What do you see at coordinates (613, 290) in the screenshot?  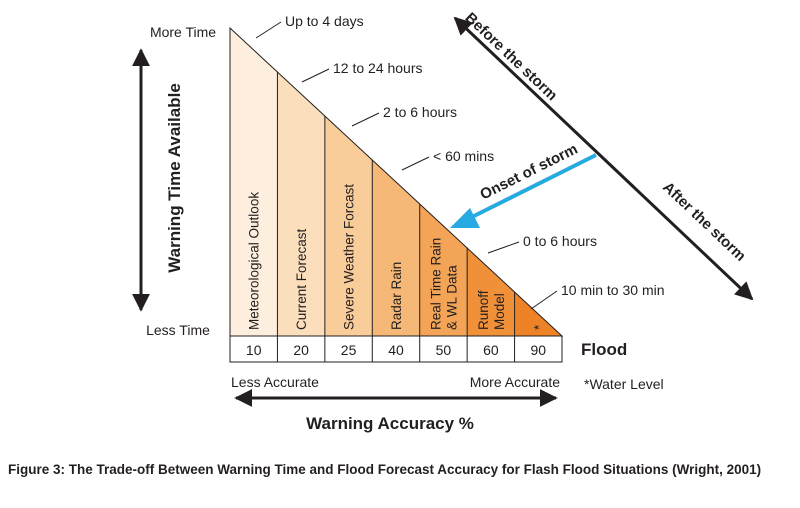 I see `time-label-10-to-30-min: 10 min to 30 min` at bounding box center [613, 290].